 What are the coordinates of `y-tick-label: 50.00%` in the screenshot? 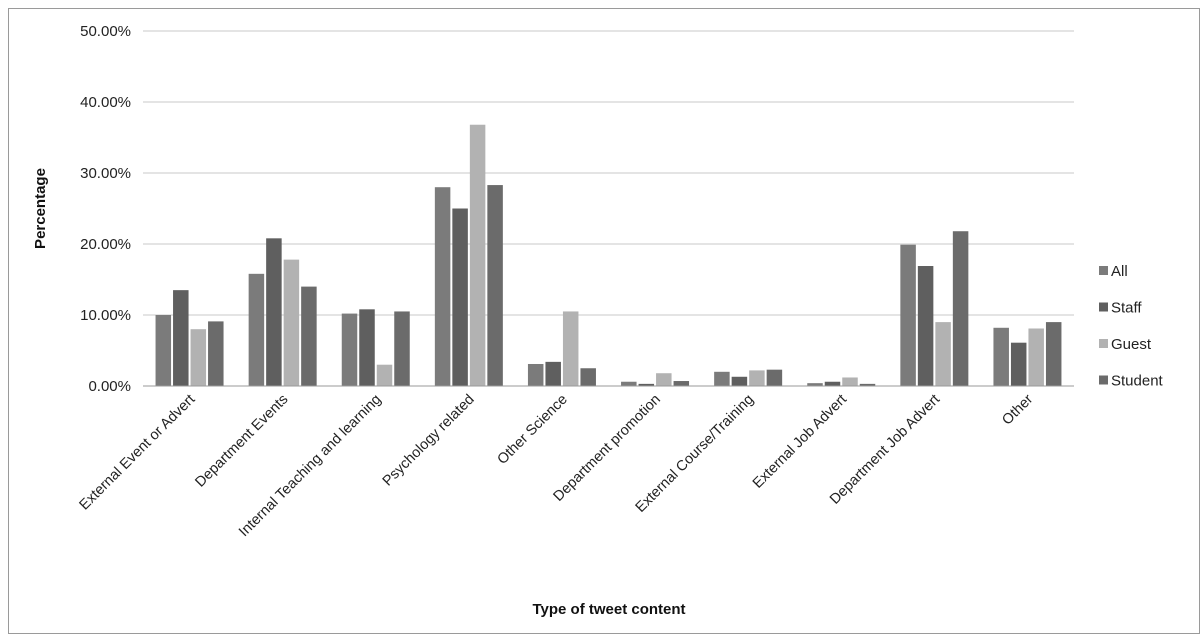 It's located at (105, 31).